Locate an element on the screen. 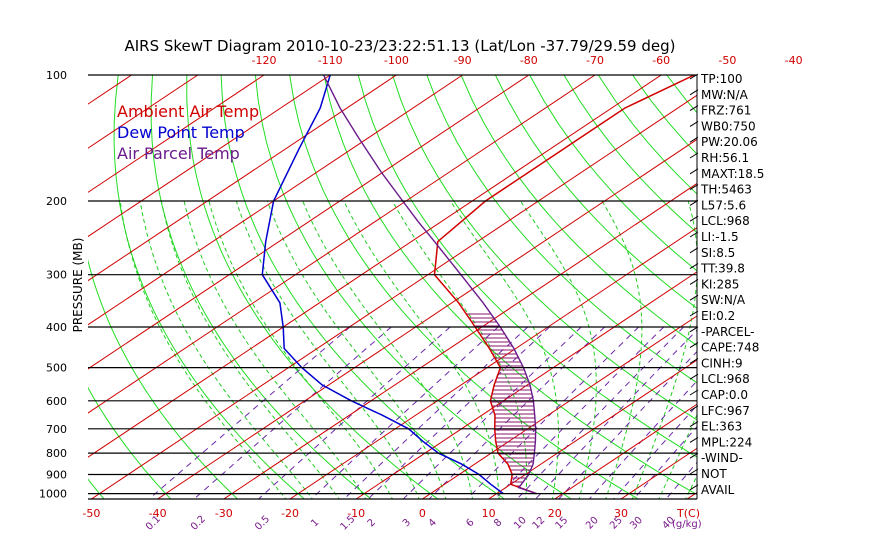 This screenshot has height=560, width=870. pressure-tick-label: 600 is located at coordinates (56, 401).